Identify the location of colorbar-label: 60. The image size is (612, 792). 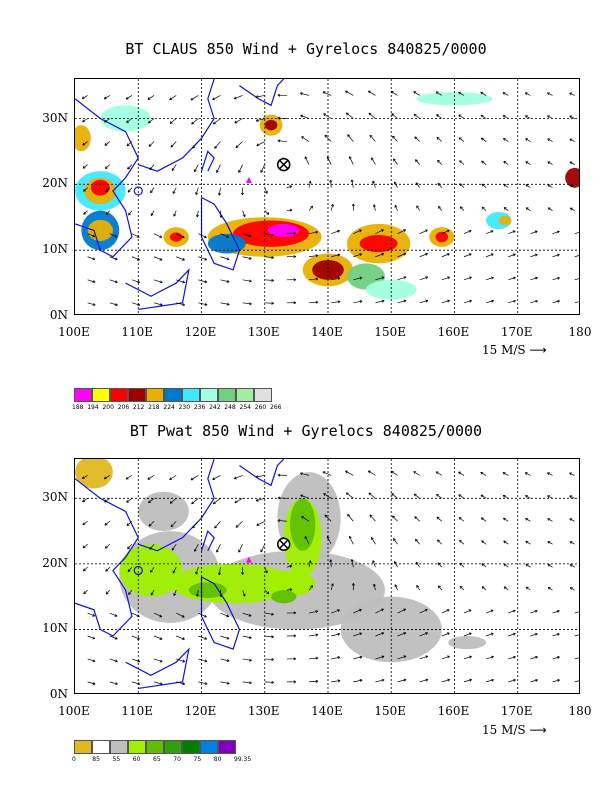
(136, 759).